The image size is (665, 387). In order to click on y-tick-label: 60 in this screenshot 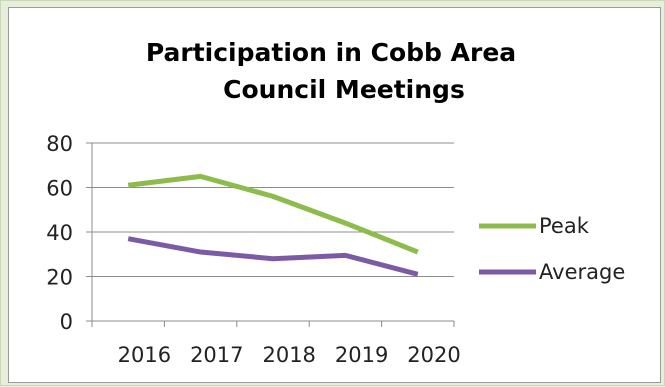, I will do `click(59, 189)`.